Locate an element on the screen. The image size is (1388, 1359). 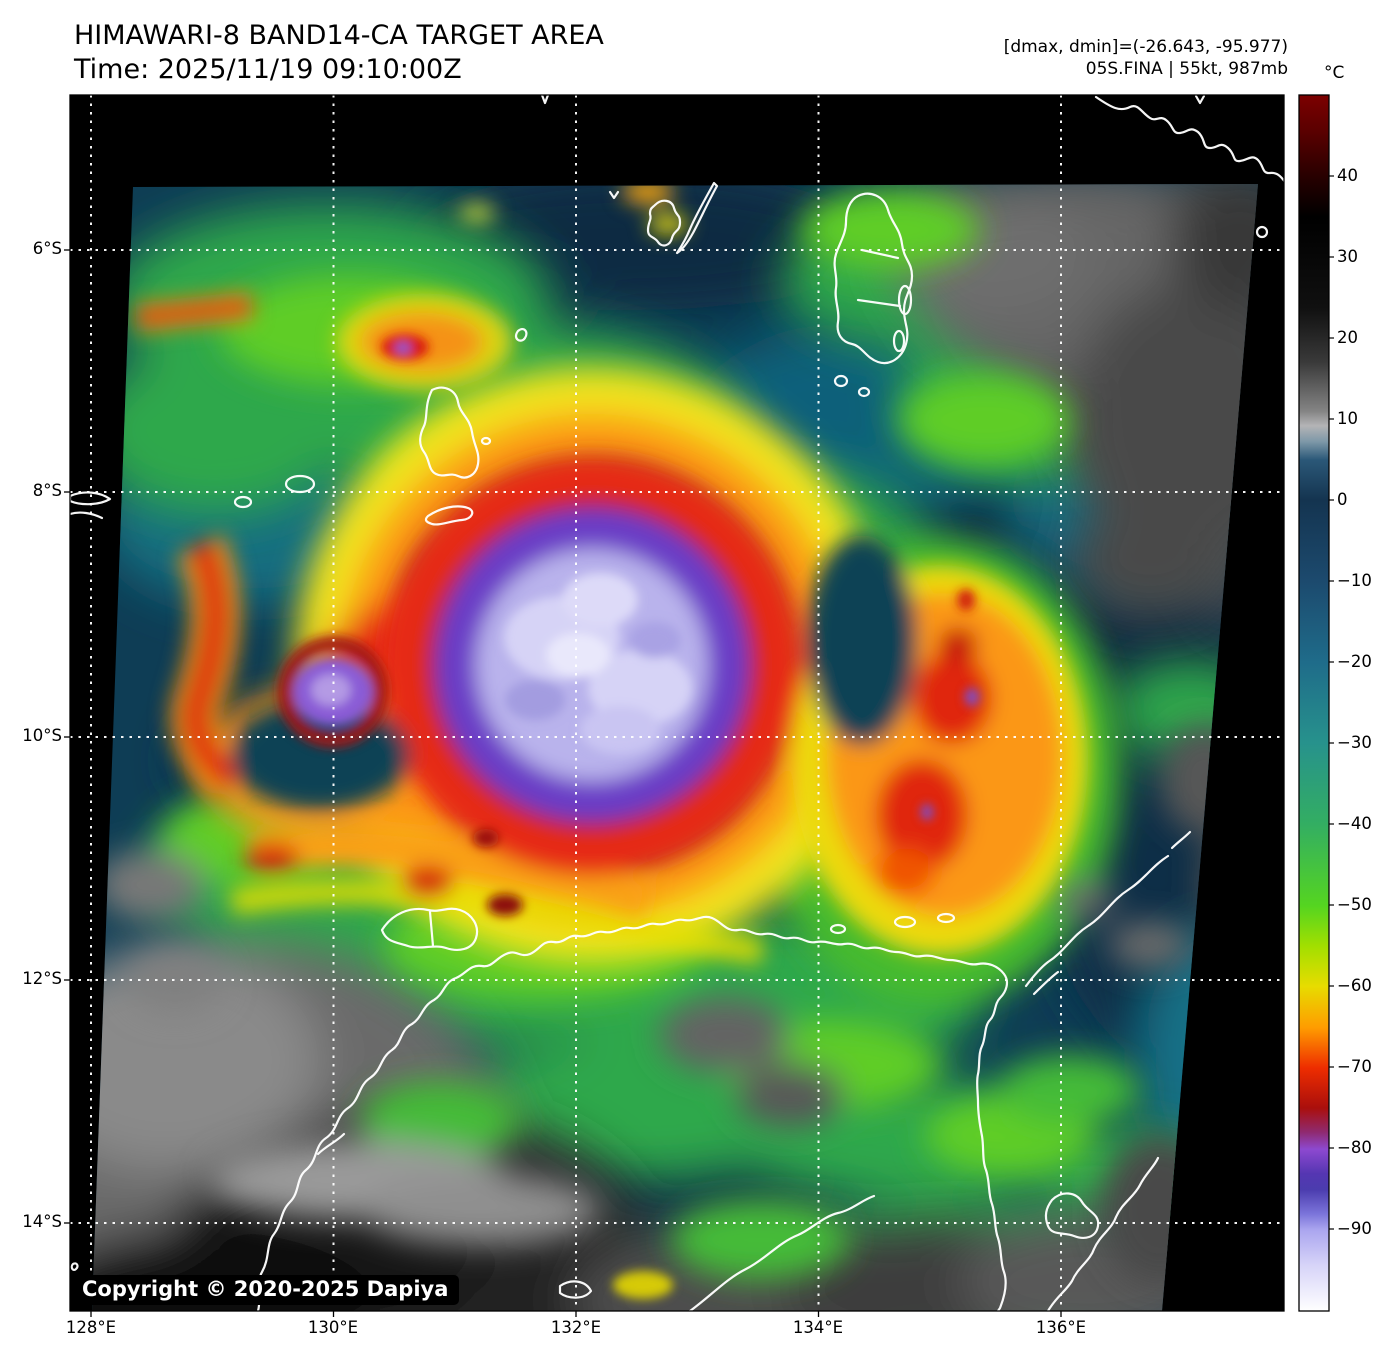
colorbar-tick-label: −20 is located at coordinates (1354, 661).